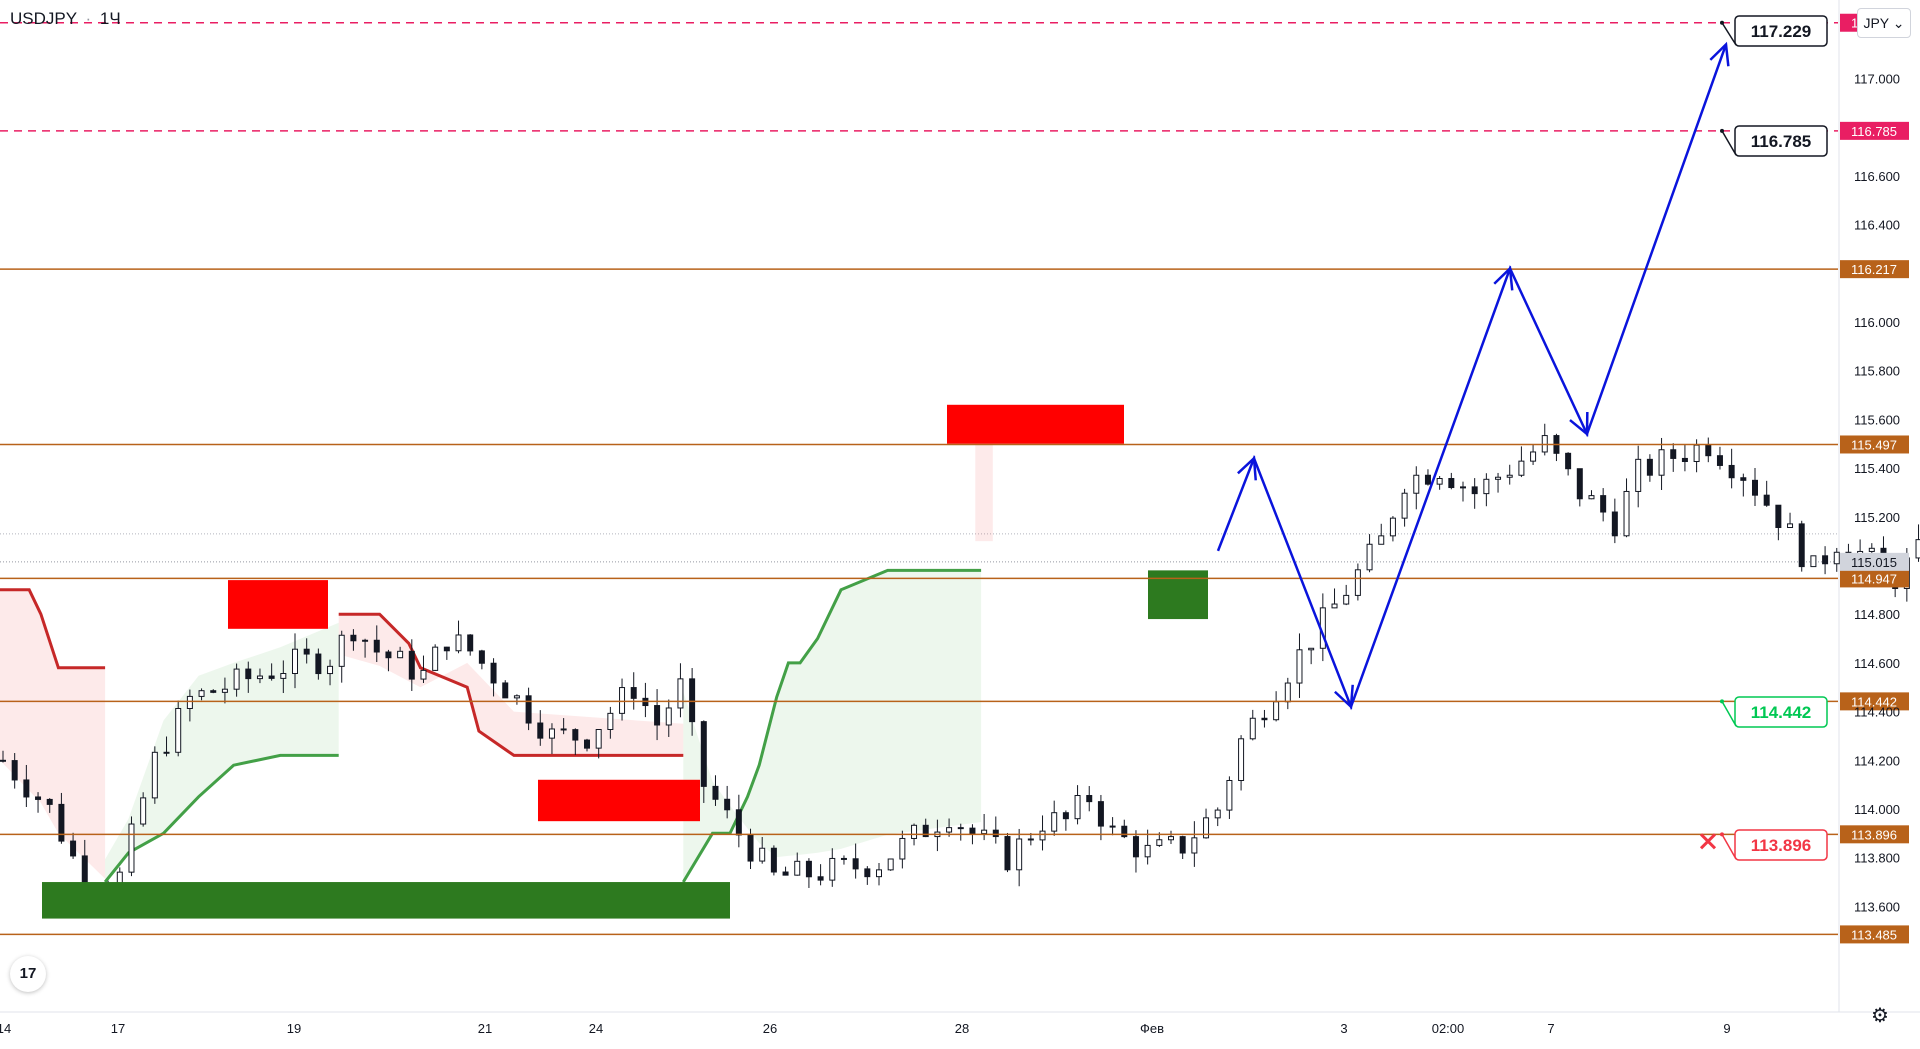 Image resolution: width=1920 pixels, height=1049 pixels. I want to click on y-tick-label: 115.400, so click(1877, 468).